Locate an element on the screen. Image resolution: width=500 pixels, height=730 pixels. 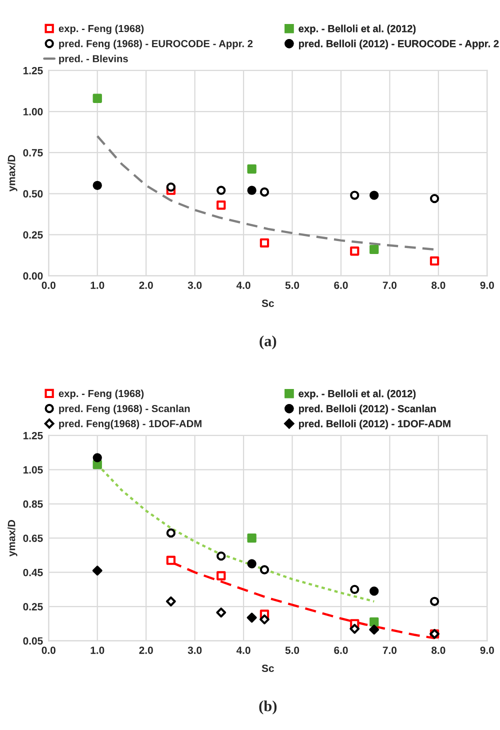
legend-label: pred. Belloli (2012) - 1DOF-ADM is located at coordinates (374, 425).